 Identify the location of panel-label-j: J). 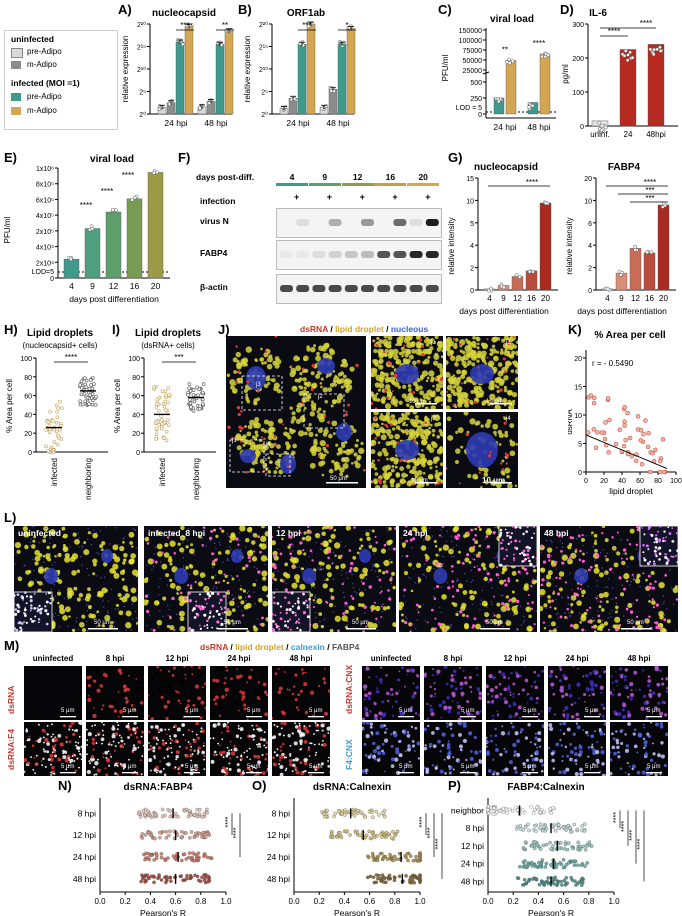
(224, 329).